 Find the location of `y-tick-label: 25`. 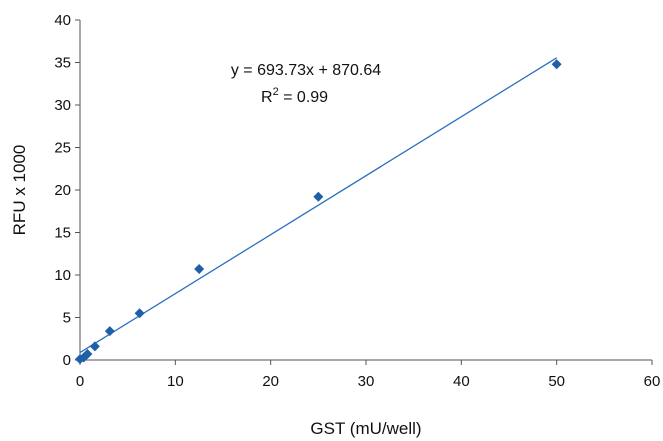

y-tick-label: 25 is located at coordinates (62, 148).